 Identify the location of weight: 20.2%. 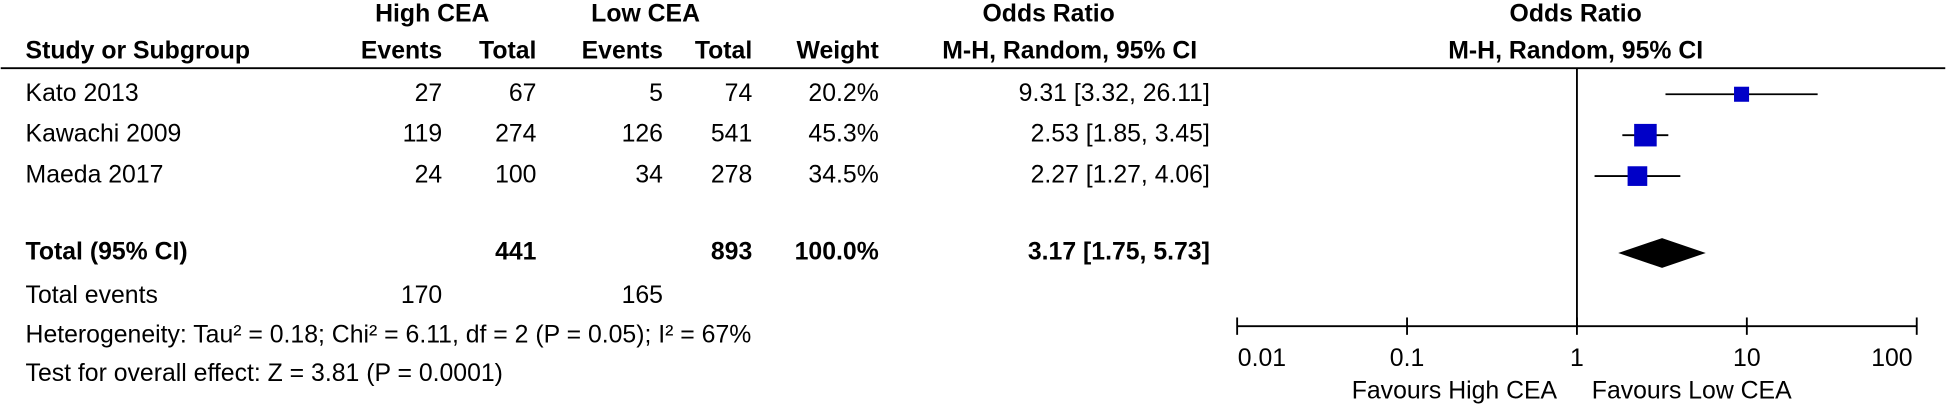
(843, 93).